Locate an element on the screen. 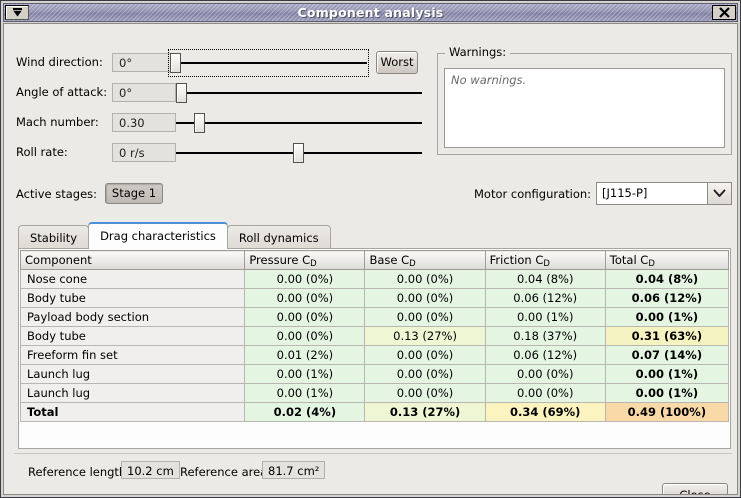 This screenshot has height=498, width=741. angle-of-attack-value: 0° is located at coordinates (144, 92).